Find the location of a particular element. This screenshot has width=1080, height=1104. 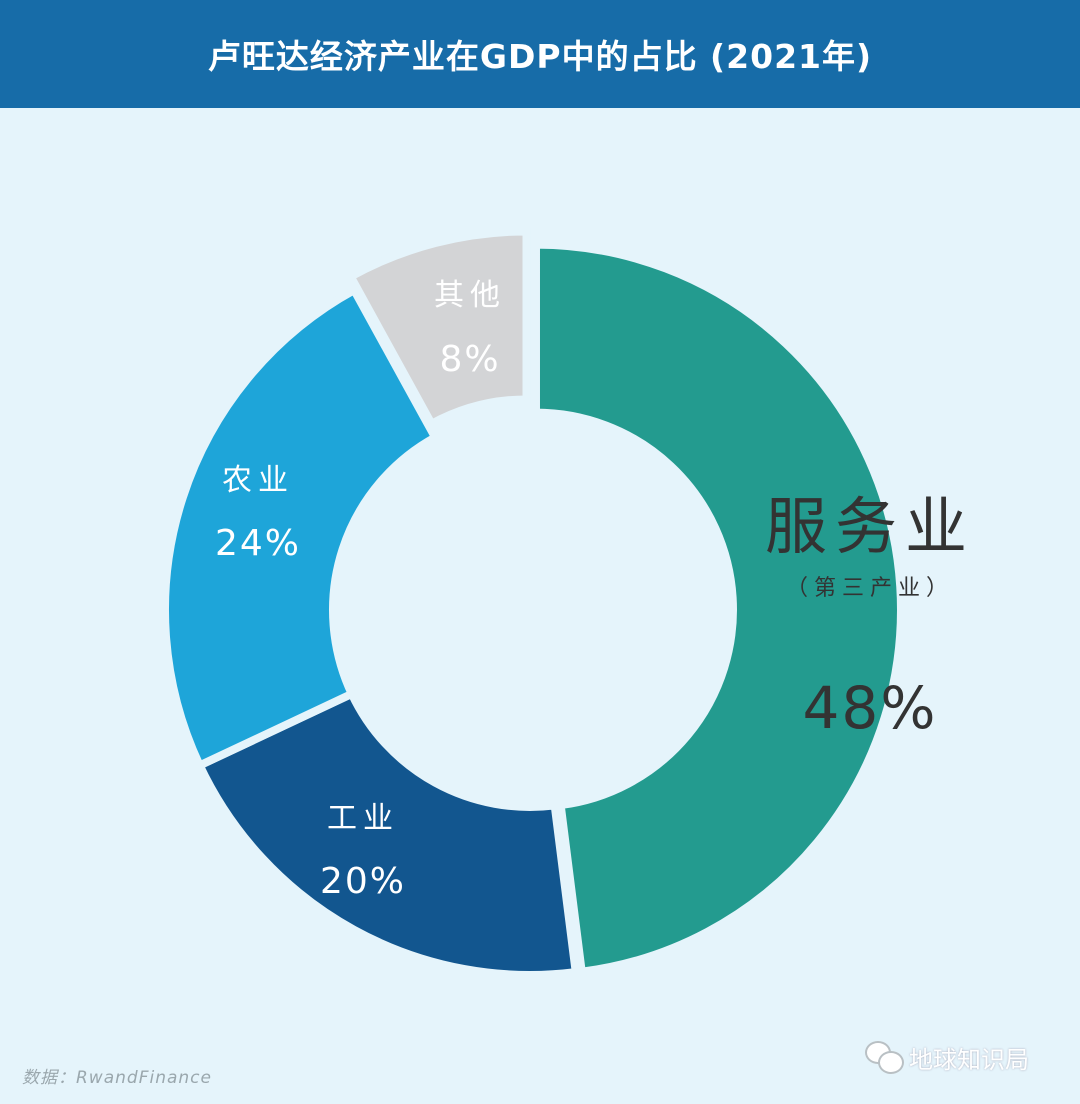

slice-label: 工业 is located at coordinates (363, 818).